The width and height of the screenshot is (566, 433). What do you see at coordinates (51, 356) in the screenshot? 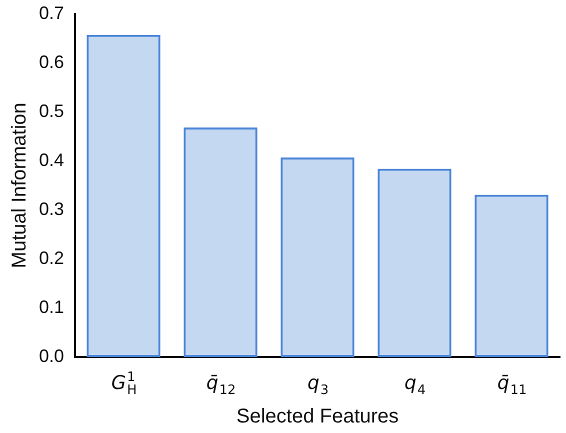
I see `y-tick-label: 0.0` at bounding box center [51, 356].